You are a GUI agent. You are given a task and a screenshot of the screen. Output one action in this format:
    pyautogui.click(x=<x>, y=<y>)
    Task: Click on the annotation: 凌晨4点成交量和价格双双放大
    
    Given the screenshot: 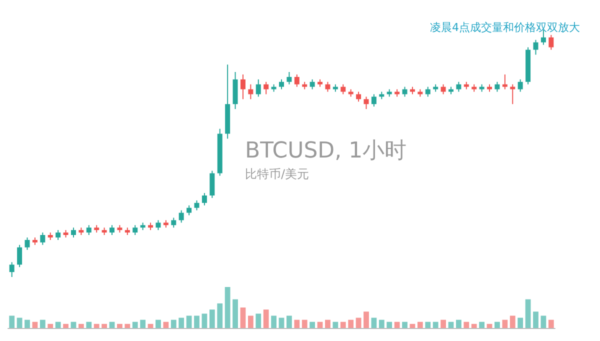 What is the action you would take?
    pyautogui.click(x=505, y=27)
    